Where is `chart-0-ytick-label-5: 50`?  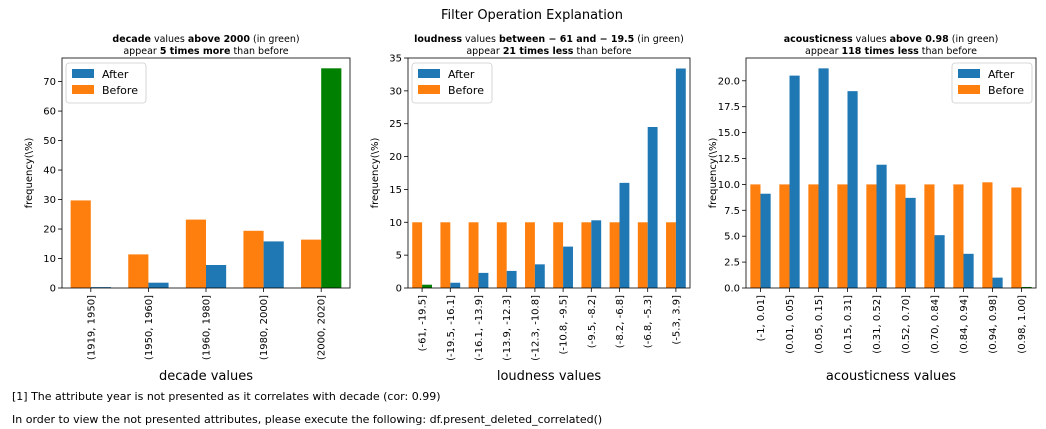
chart-0-ytick-label-5: 50 is located at coordinates (49, 141).